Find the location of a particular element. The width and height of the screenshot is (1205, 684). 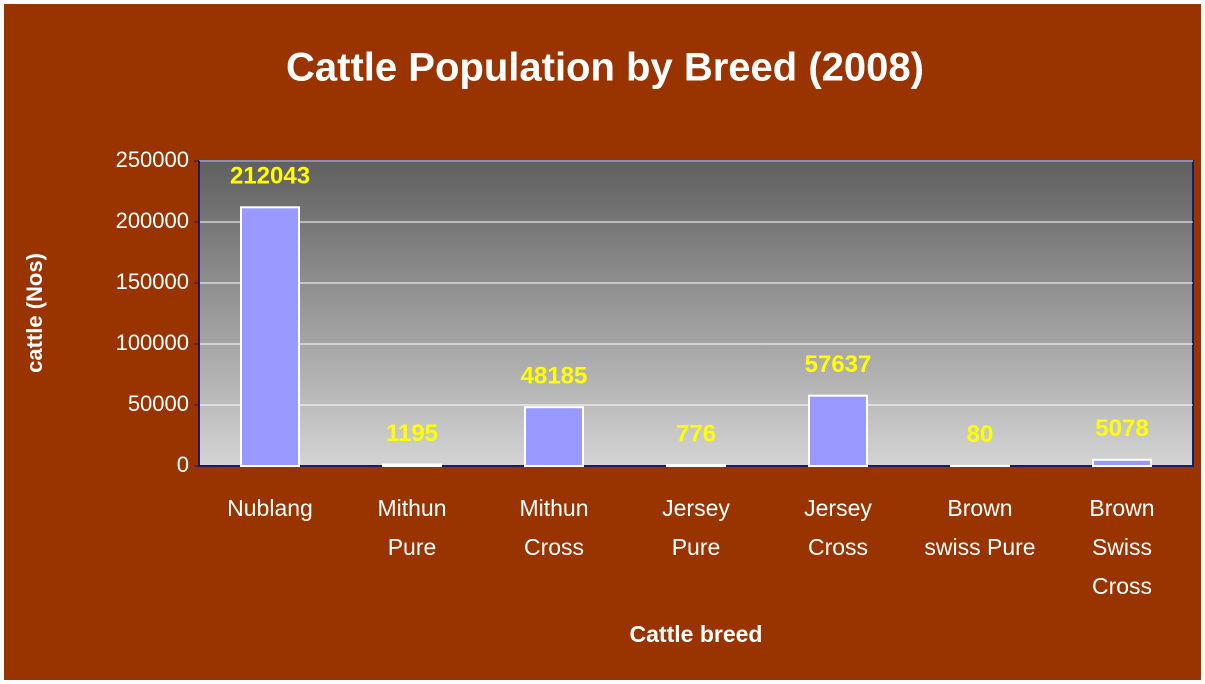

chart-title: Cattle Population by Breed (2008) is located at coordinates (605, 68).